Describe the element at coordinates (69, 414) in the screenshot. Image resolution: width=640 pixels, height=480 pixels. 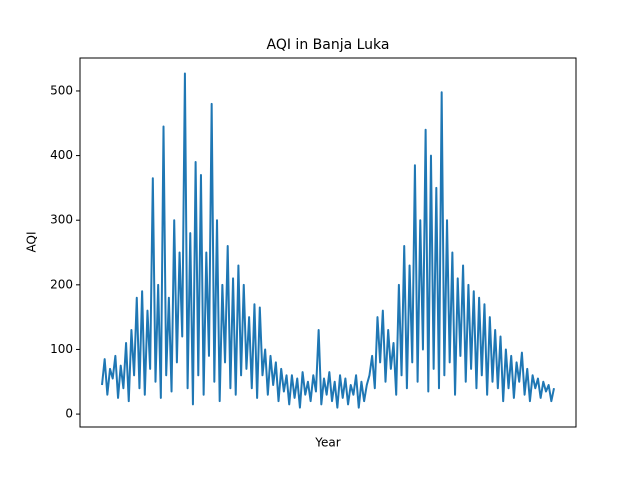
I see `y-tick-label: 0` at that location.